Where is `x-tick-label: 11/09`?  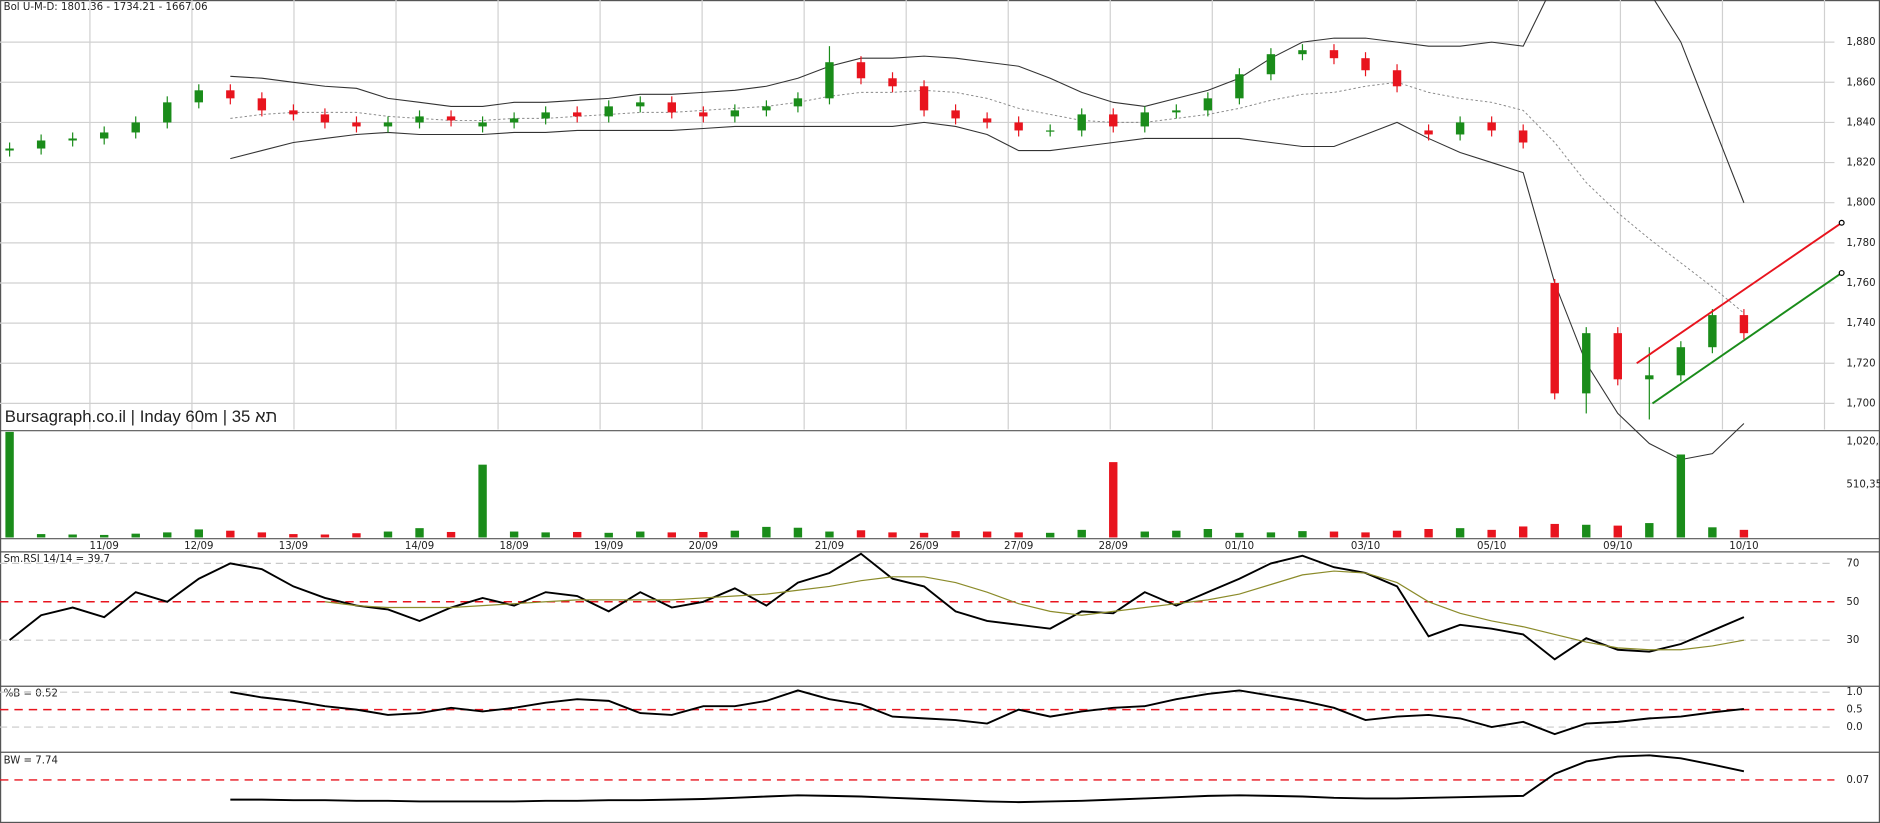 x-tick-label: 11/09 is located at coordinates (104, 546).